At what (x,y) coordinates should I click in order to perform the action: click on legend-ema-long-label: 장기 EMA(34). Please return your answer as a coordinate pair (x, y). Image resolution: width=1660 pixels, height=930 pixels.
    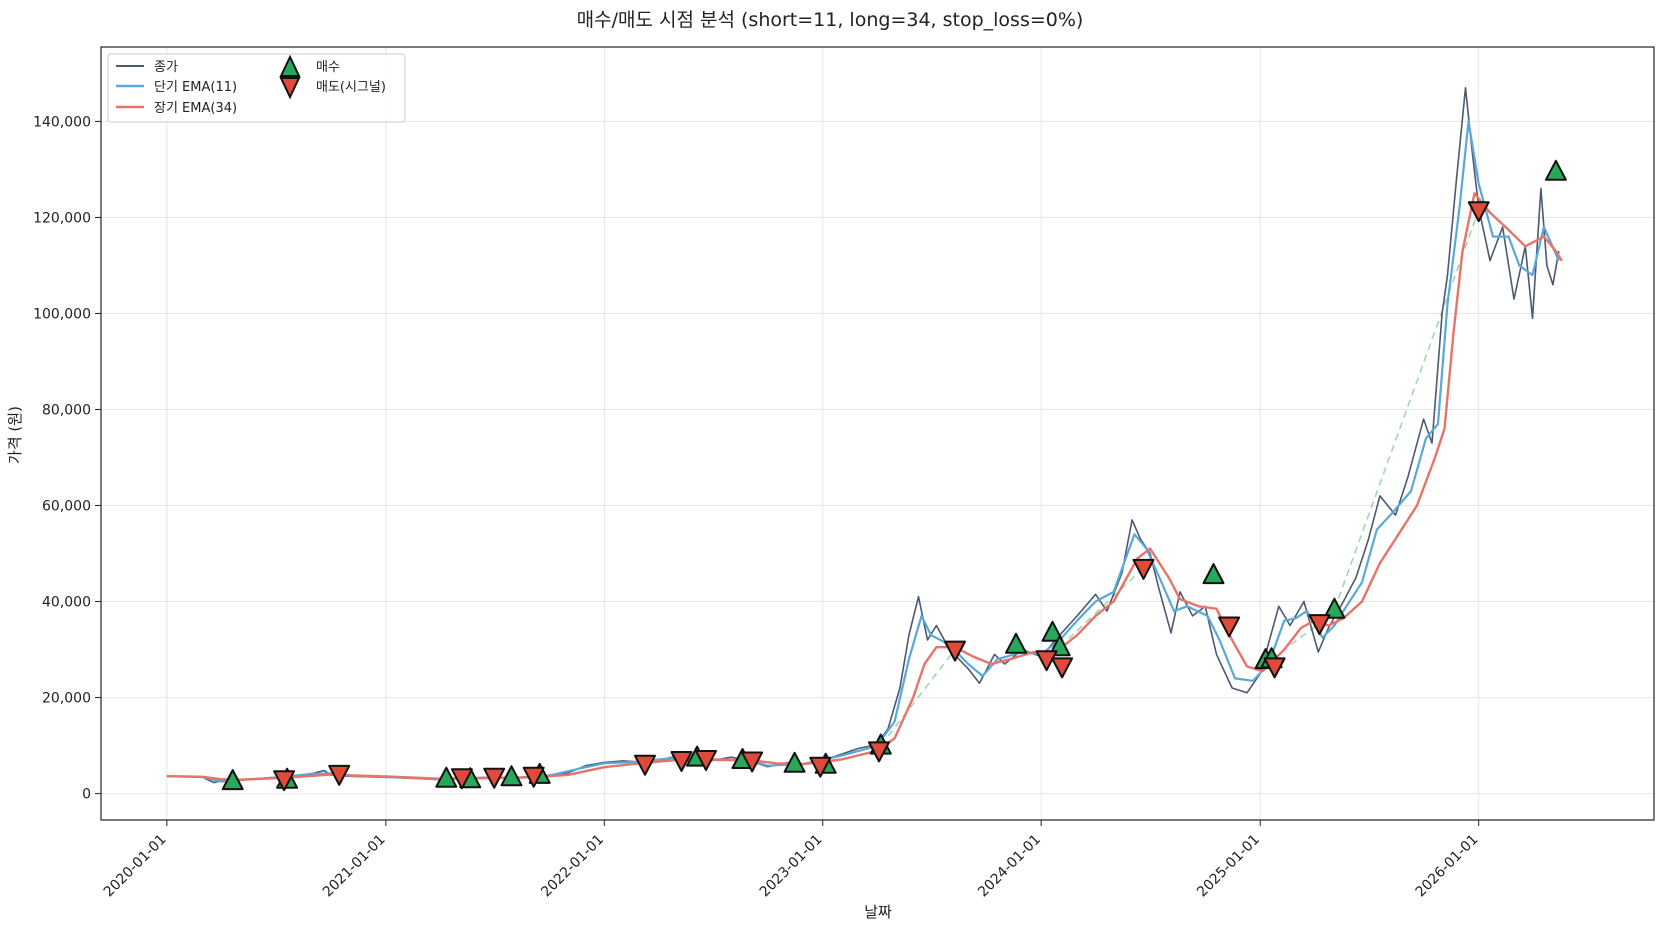
    Looking at the image, I should click on (195, 108).